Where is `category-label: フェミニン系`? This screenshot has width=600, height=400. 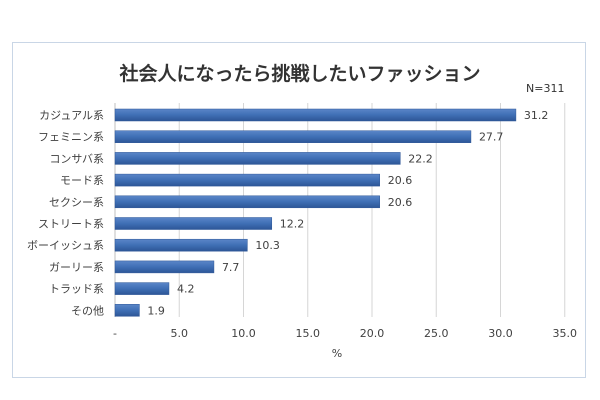 category-label: フェミニン系 is located at coordinates (71, 137).